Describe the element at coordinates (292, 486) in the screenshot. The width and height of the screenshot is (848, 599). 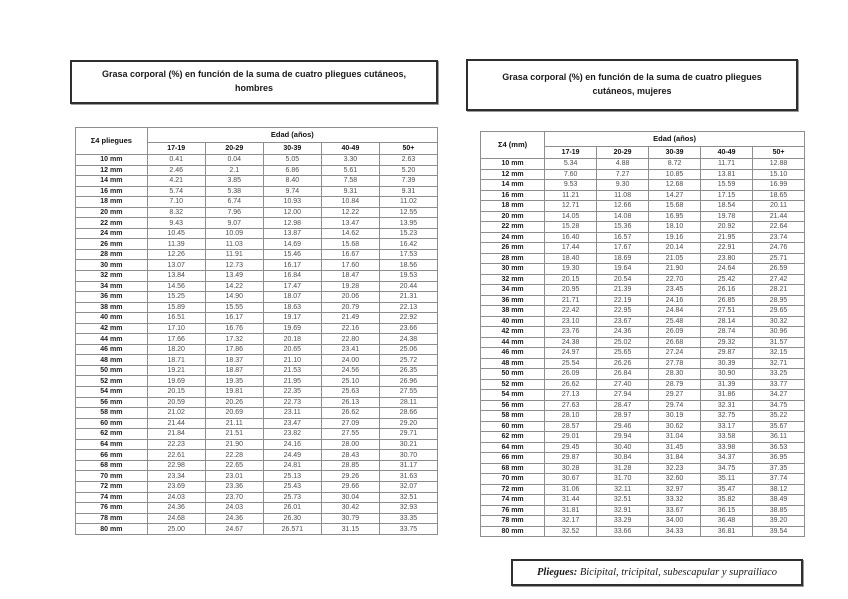
I see `cell-value: 25.43` at that location.